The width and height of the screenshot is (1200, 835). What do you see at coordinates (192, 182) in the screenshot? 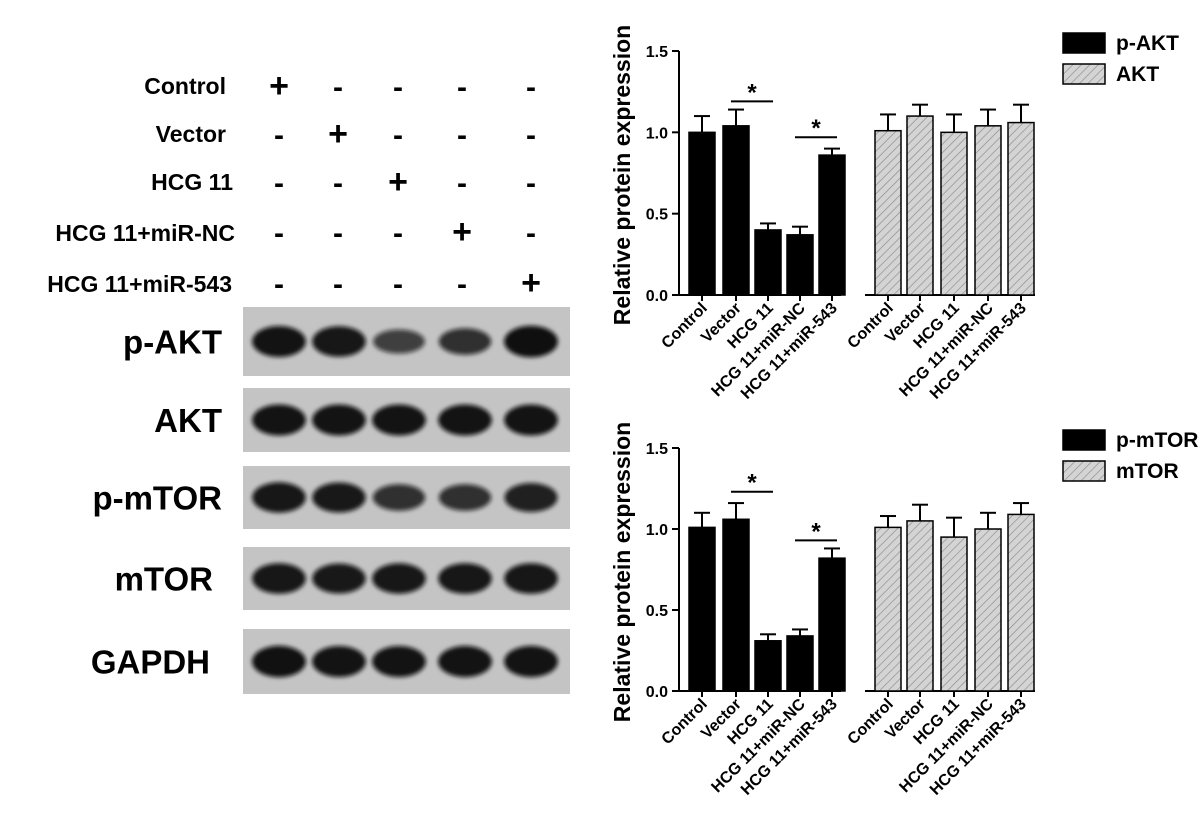
I see `treatment-label-hcg11: HCG 11` at bounding box center [192, 182].